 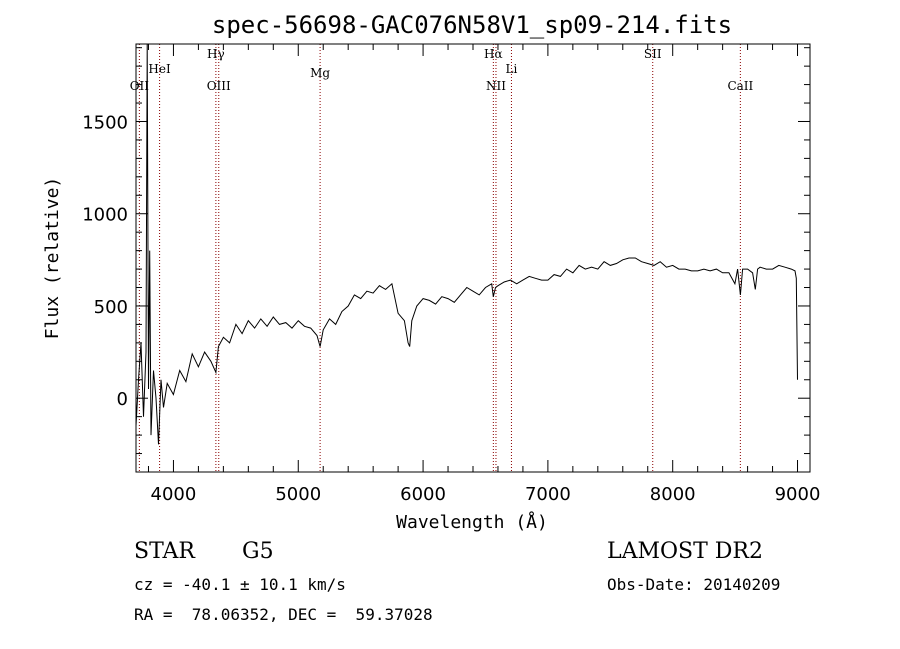 What do you see at coordinates (140, 86) in the screenshot?
I see `emission-line-label: OII` at bounding box center [140, 86].